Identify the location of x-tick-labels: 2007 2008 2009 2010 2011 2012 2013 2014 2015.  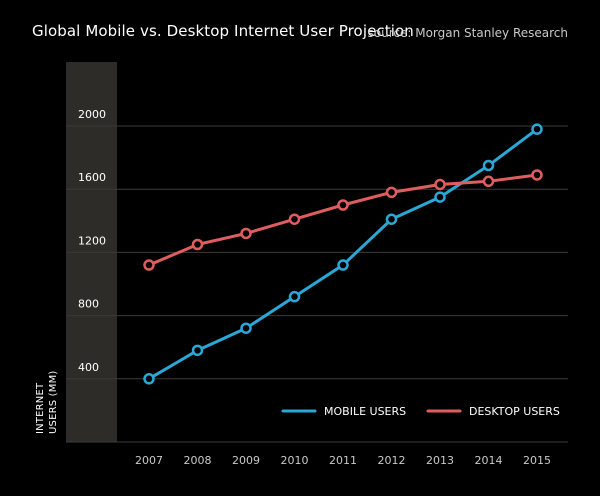
(343, 460).